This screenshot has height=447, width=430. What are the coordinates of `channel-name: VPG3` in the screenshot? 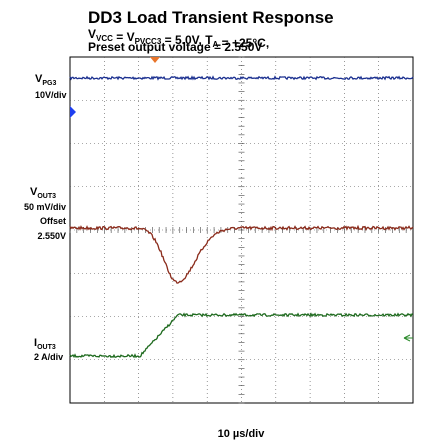 It's located at (45, 80).